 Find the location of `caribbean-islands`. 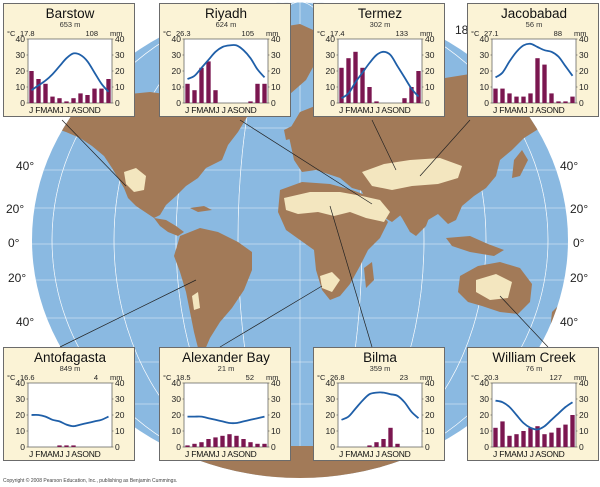

caribbean-islands is located at coordinates (201, 209).